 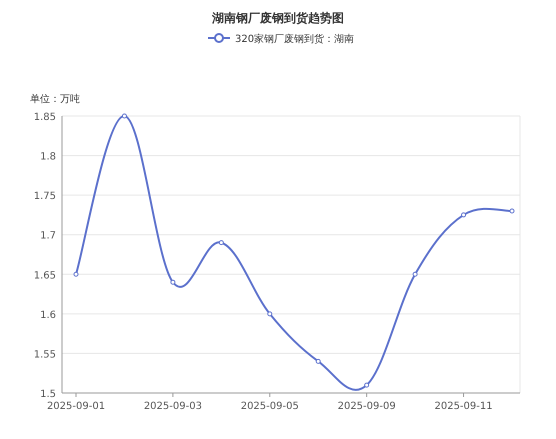 What do you see at coordinates (48, 157) in the screenshot?
I see `y-tick-label: 1.8` at bounding box center [48, 157].